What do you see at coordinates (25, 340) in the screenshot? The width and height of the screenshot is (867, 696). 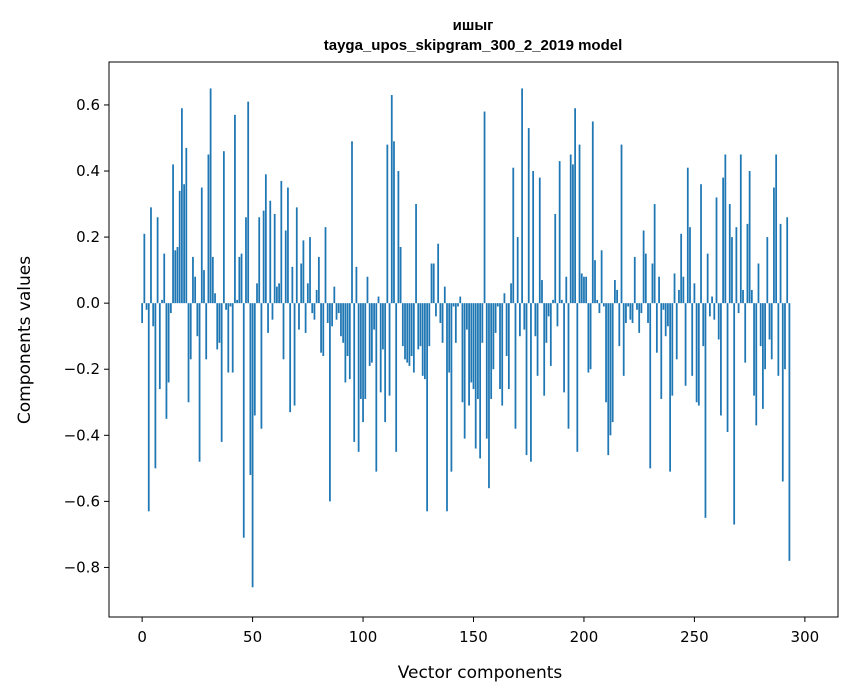 I see `y-axis-label: Components values` at bounding box center [25, 340].